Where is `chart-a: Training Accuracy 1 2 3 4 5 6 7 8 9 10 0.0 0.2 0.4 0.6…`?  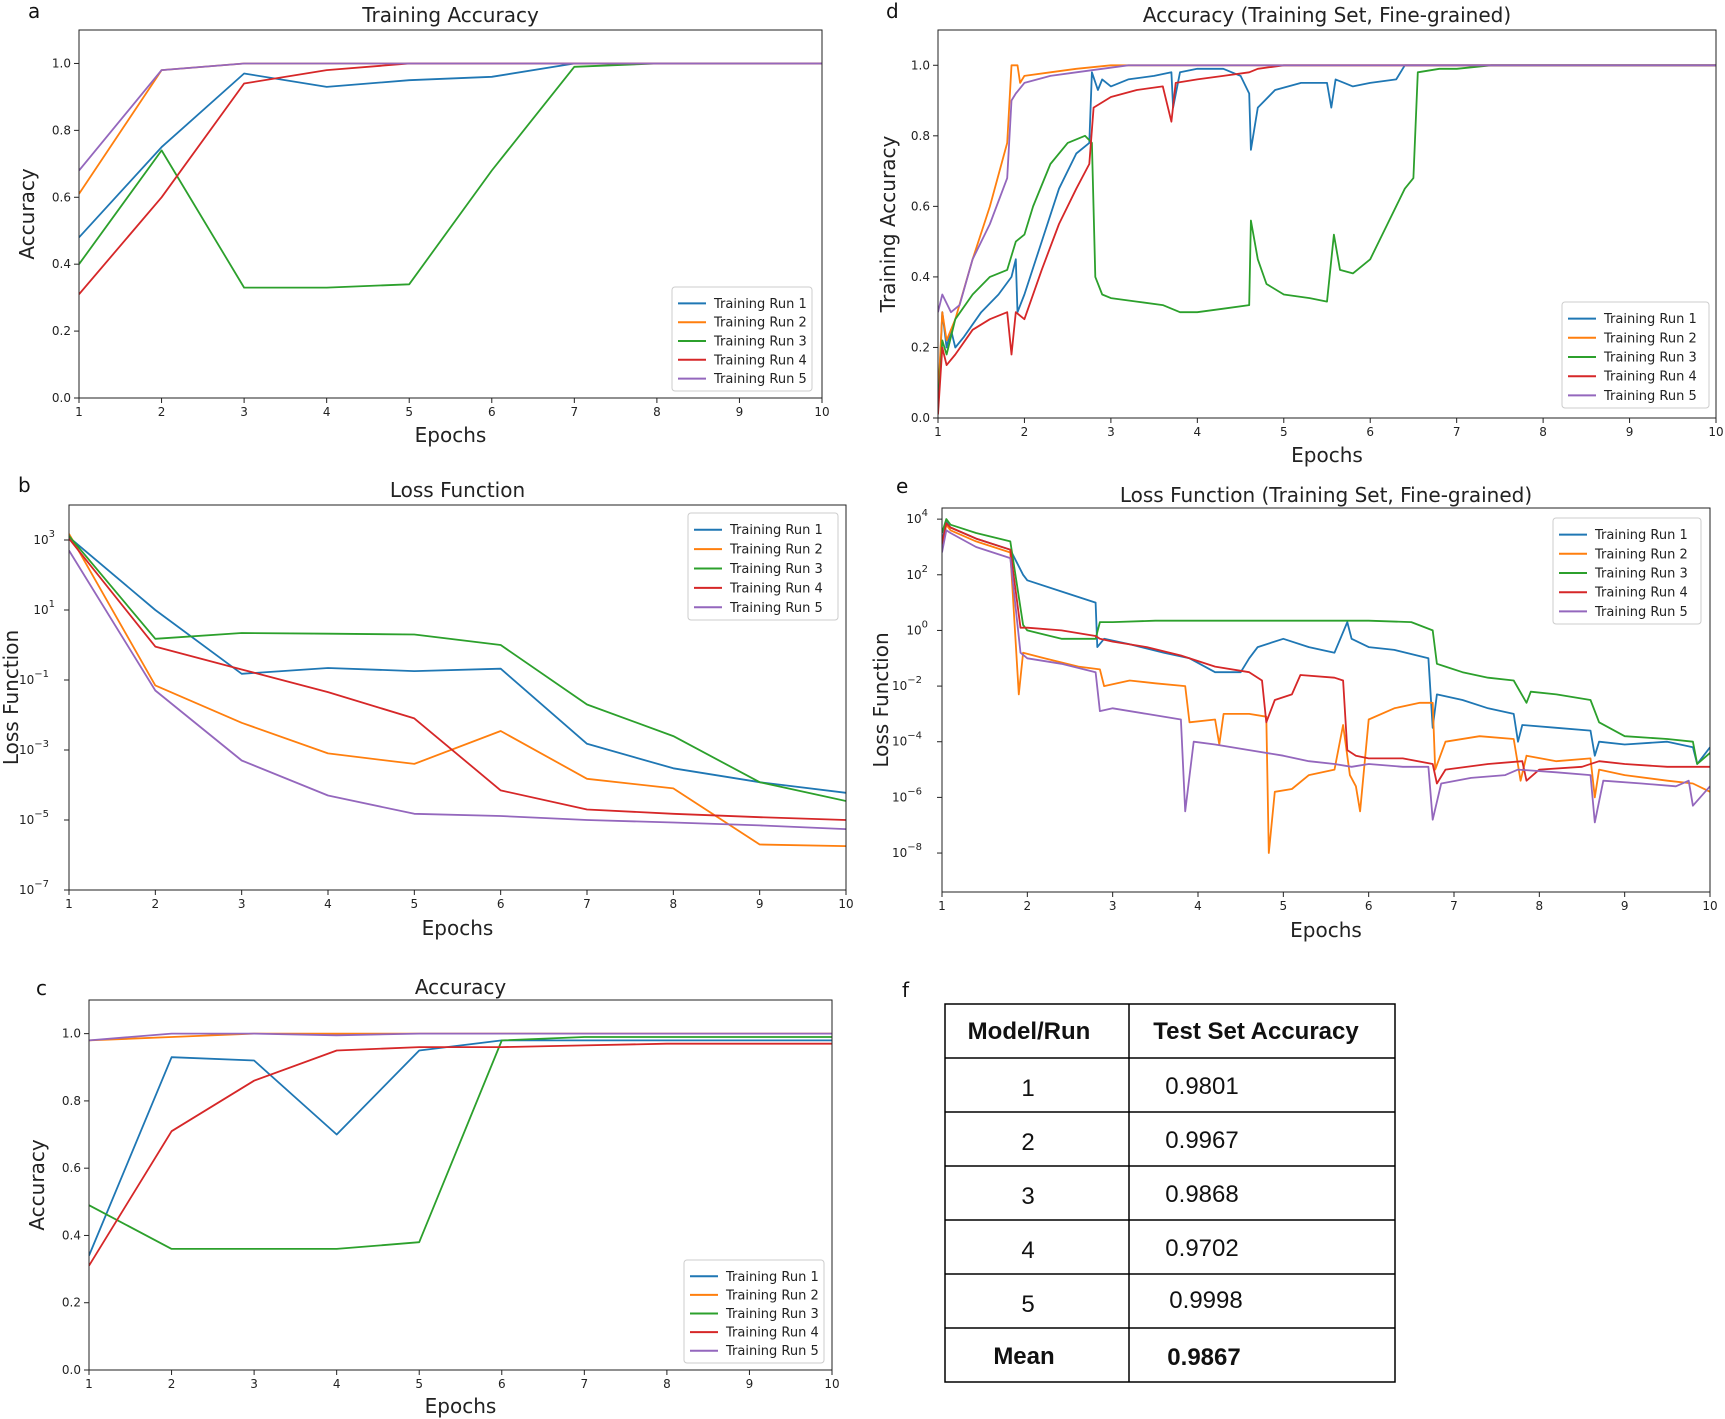
chart-a: Training Accuracy 1 2 3 4 5 6 7 8 9 10 0.0 0.2 0.4 0.6… is located at coordinates (422, 225).